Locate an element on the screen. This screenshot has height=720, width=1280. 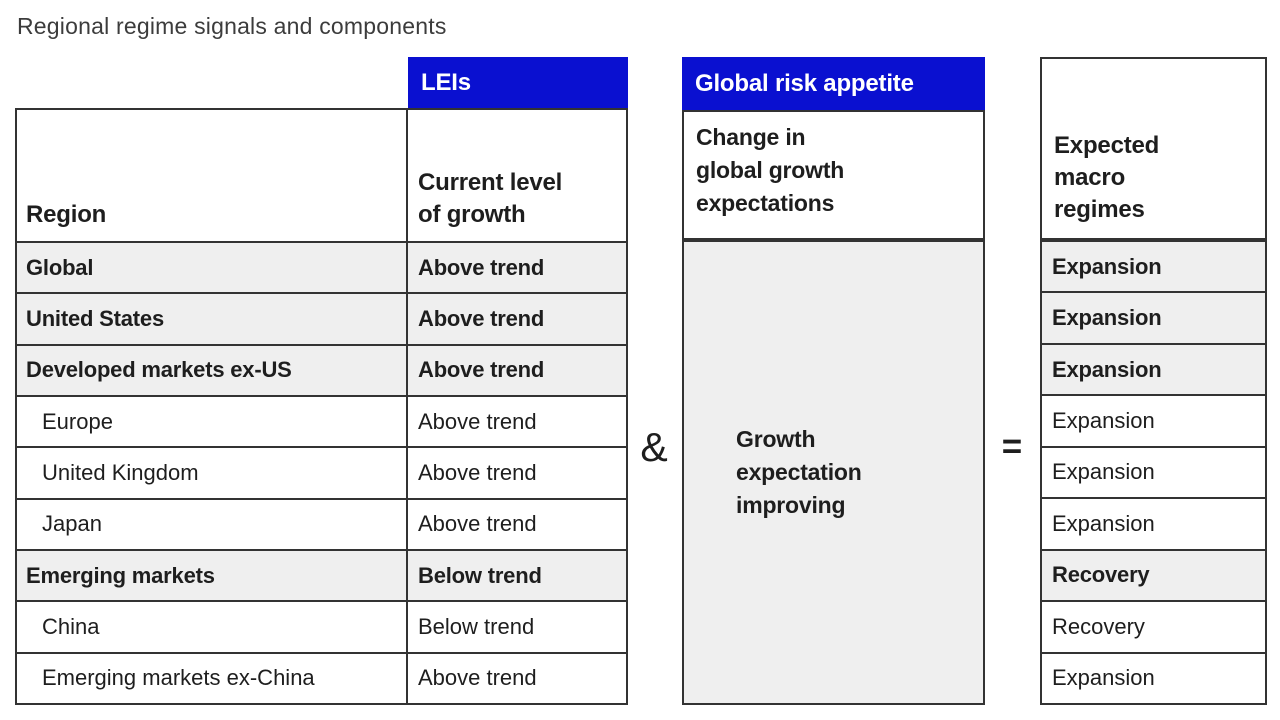
table-header-row: Region Current level of growth is located at coordinates (321, 175).